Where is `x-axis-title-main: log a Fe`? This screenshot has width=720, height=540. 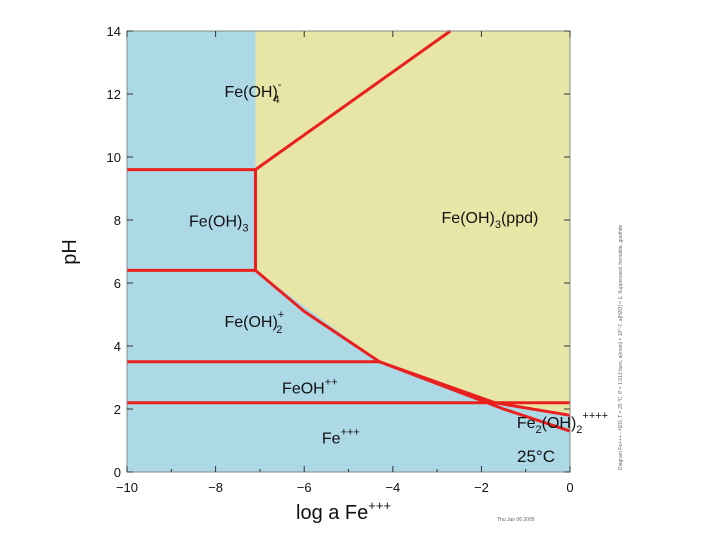 x-axis-title-main: log a Fe is located at coordinates (332, 513).